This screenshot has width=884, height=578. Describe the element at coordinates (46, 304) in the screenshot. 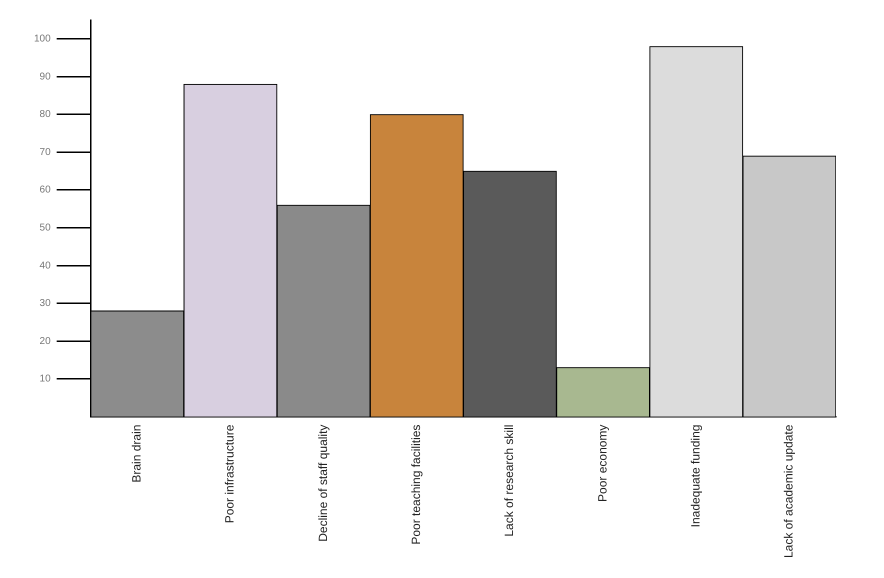

I see `y-tick-label: 30` at that location.